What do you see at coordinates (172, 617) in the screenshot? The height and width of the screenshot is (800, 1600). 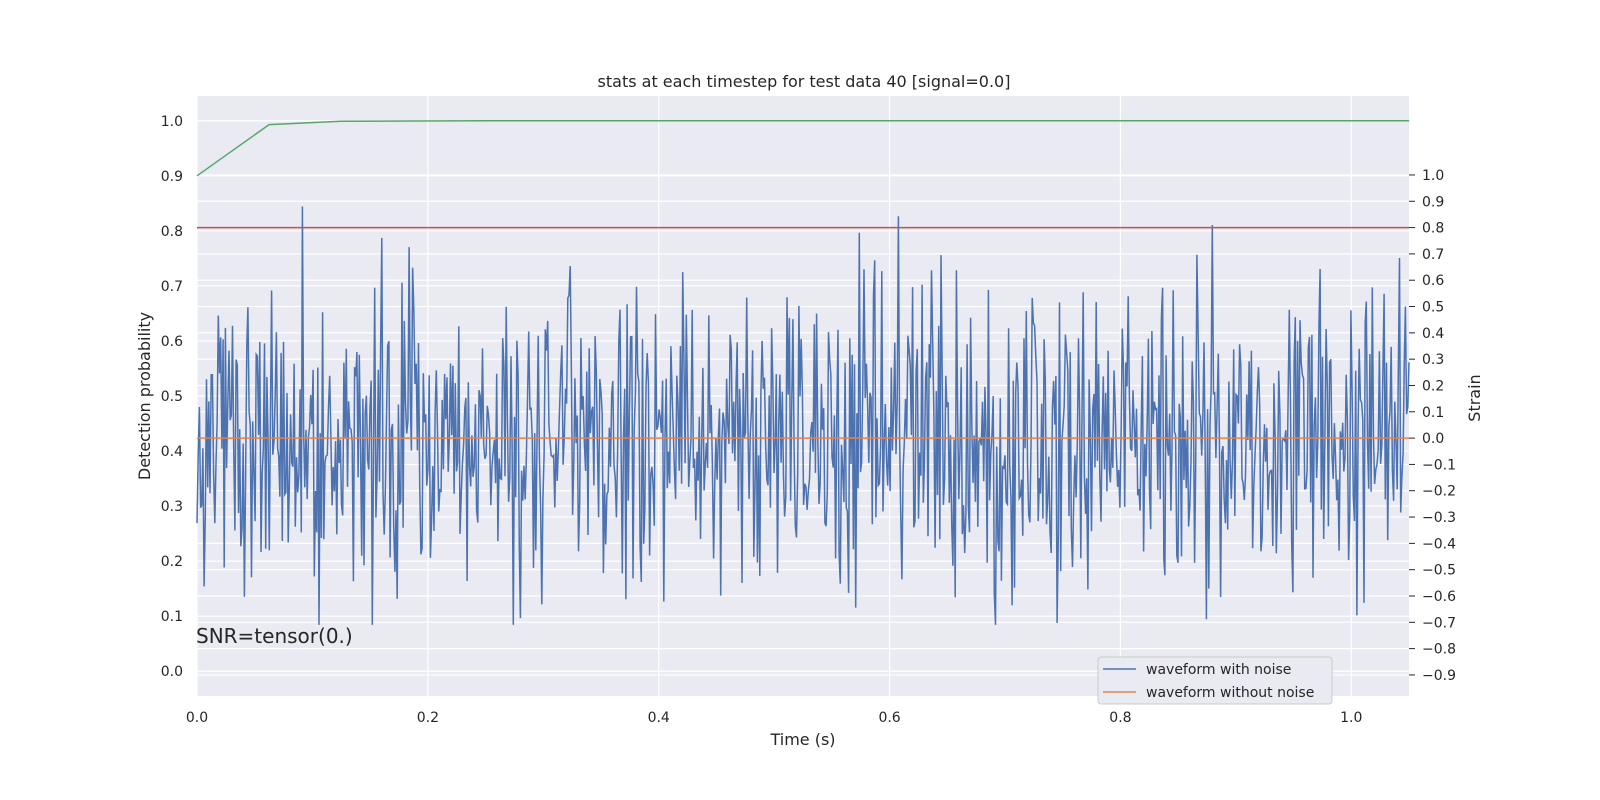 I see `y-left-tick-label: 0.1` at bounding box center [172, 617].